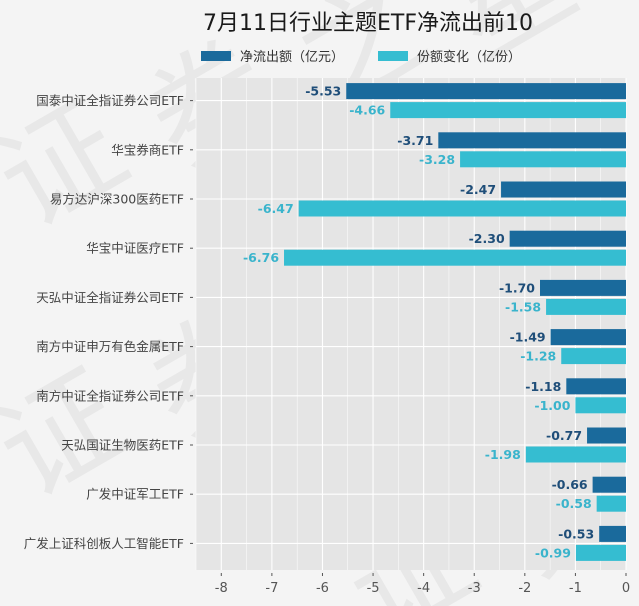 The image size is (639, 606). I want to click on data-label-net-outflow: -2.30, so click(487, 238).